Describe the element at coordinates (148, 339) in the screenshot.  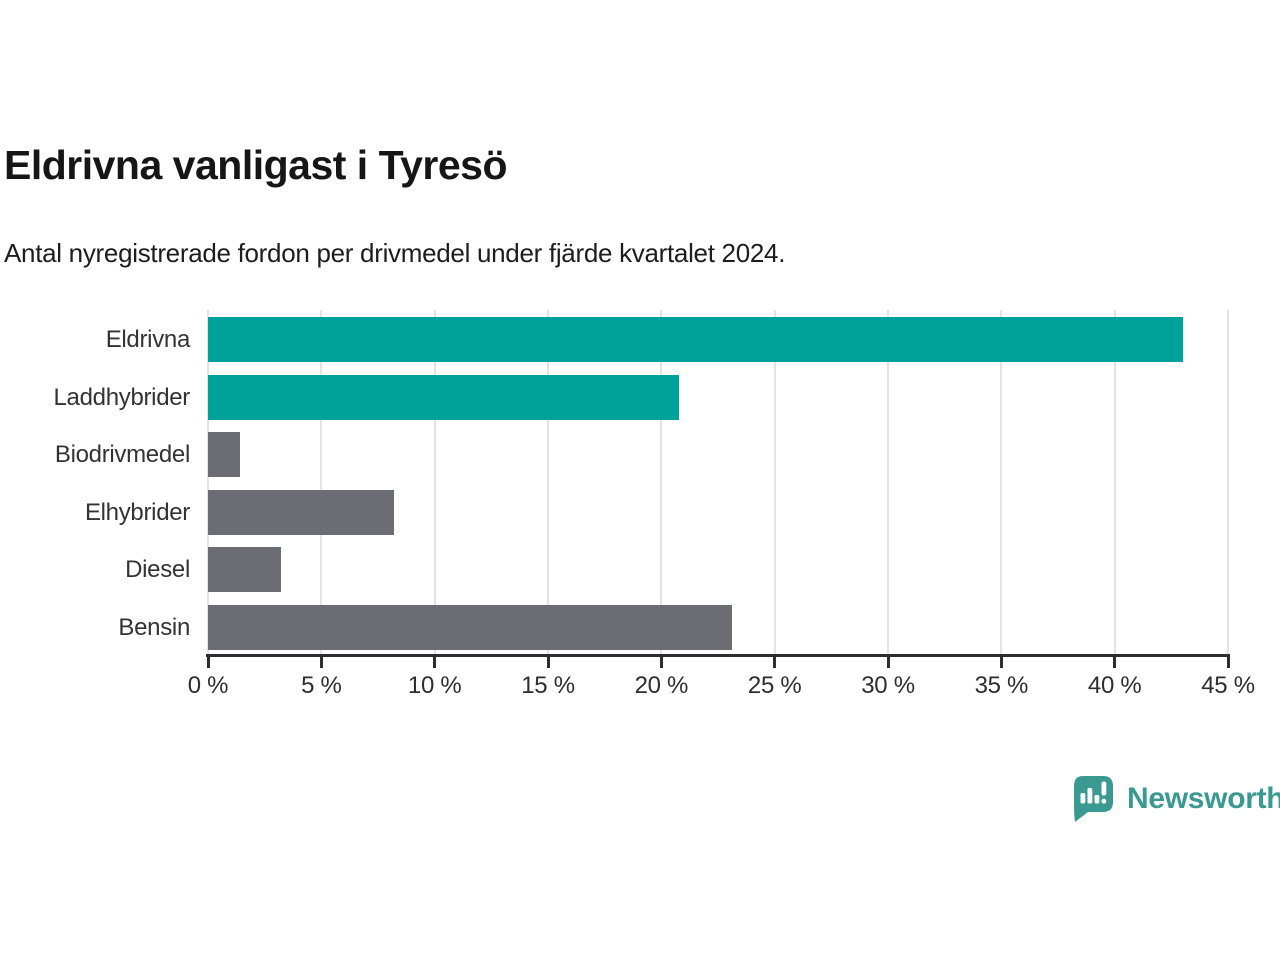
I see `category-label: Eldrivna` at that location.